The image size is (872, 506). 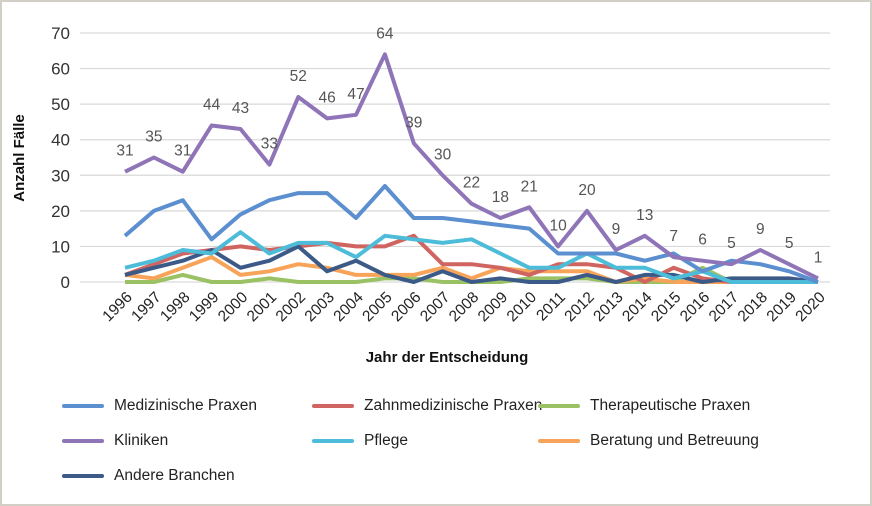 What do you see at coordinates (174, 475) in the screenshot?
I see `legend-label: Andere Branchen` at bounding box center [174, 475].